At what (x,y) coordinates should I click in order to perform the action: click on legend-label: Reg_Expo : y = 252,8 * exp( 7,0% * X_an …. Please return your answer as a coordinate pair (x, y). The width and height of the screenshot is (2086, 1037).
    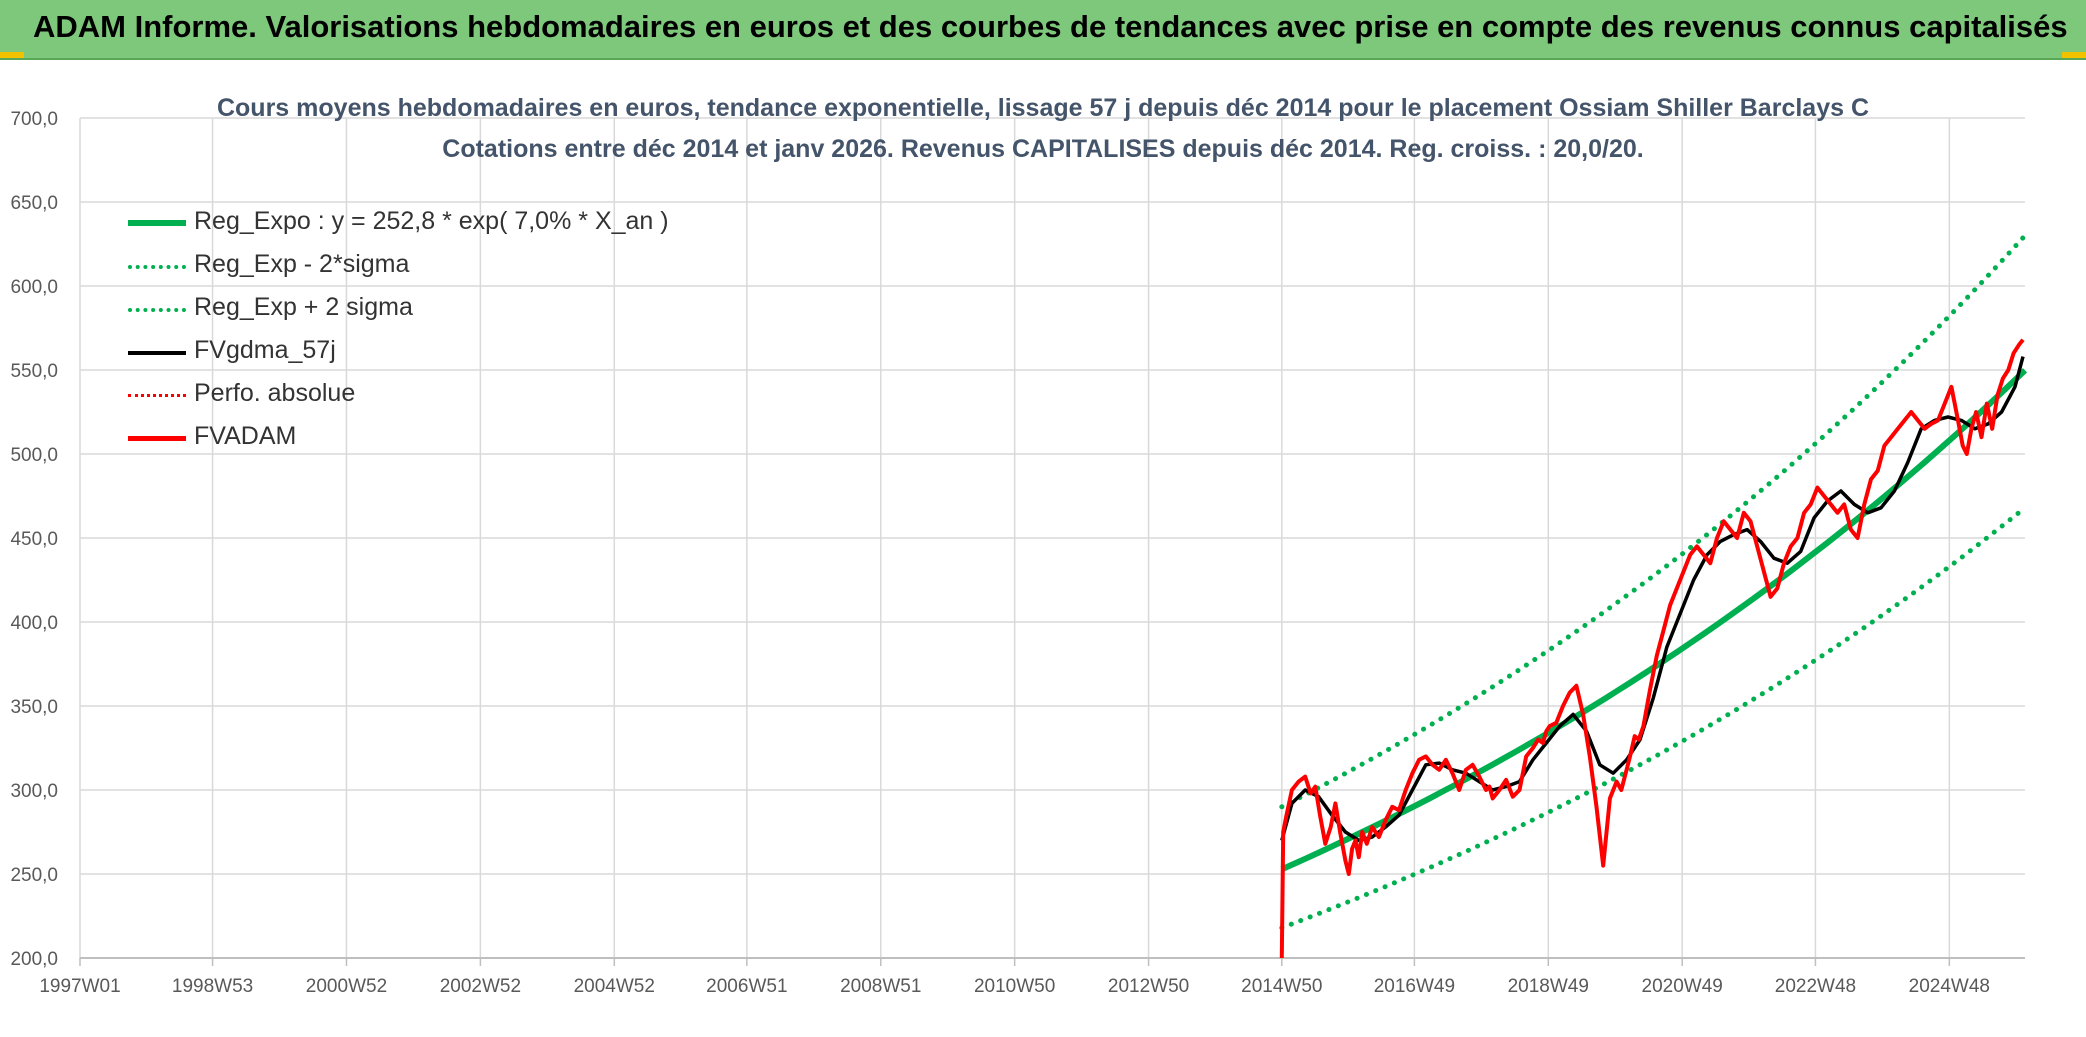
    Looking at the image, I should click on (431, 221).